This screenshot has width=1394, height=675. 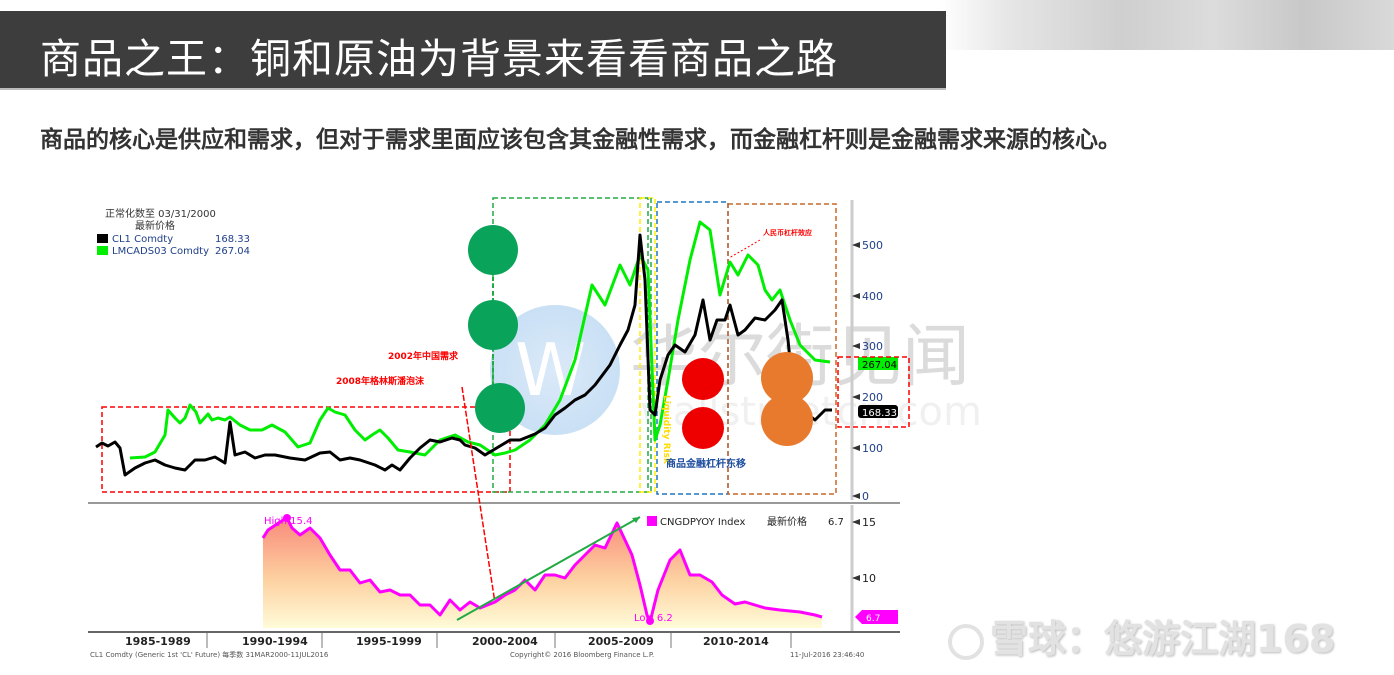 I want to click on low-point-marker, so click(x=650, y=621).